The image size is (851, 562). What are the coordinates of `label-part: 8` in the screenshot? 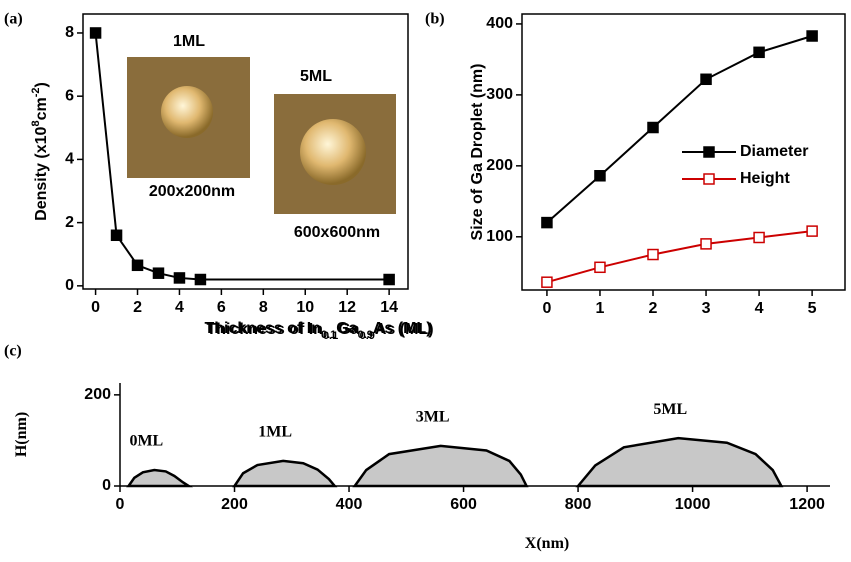 It's located at (36, 123).